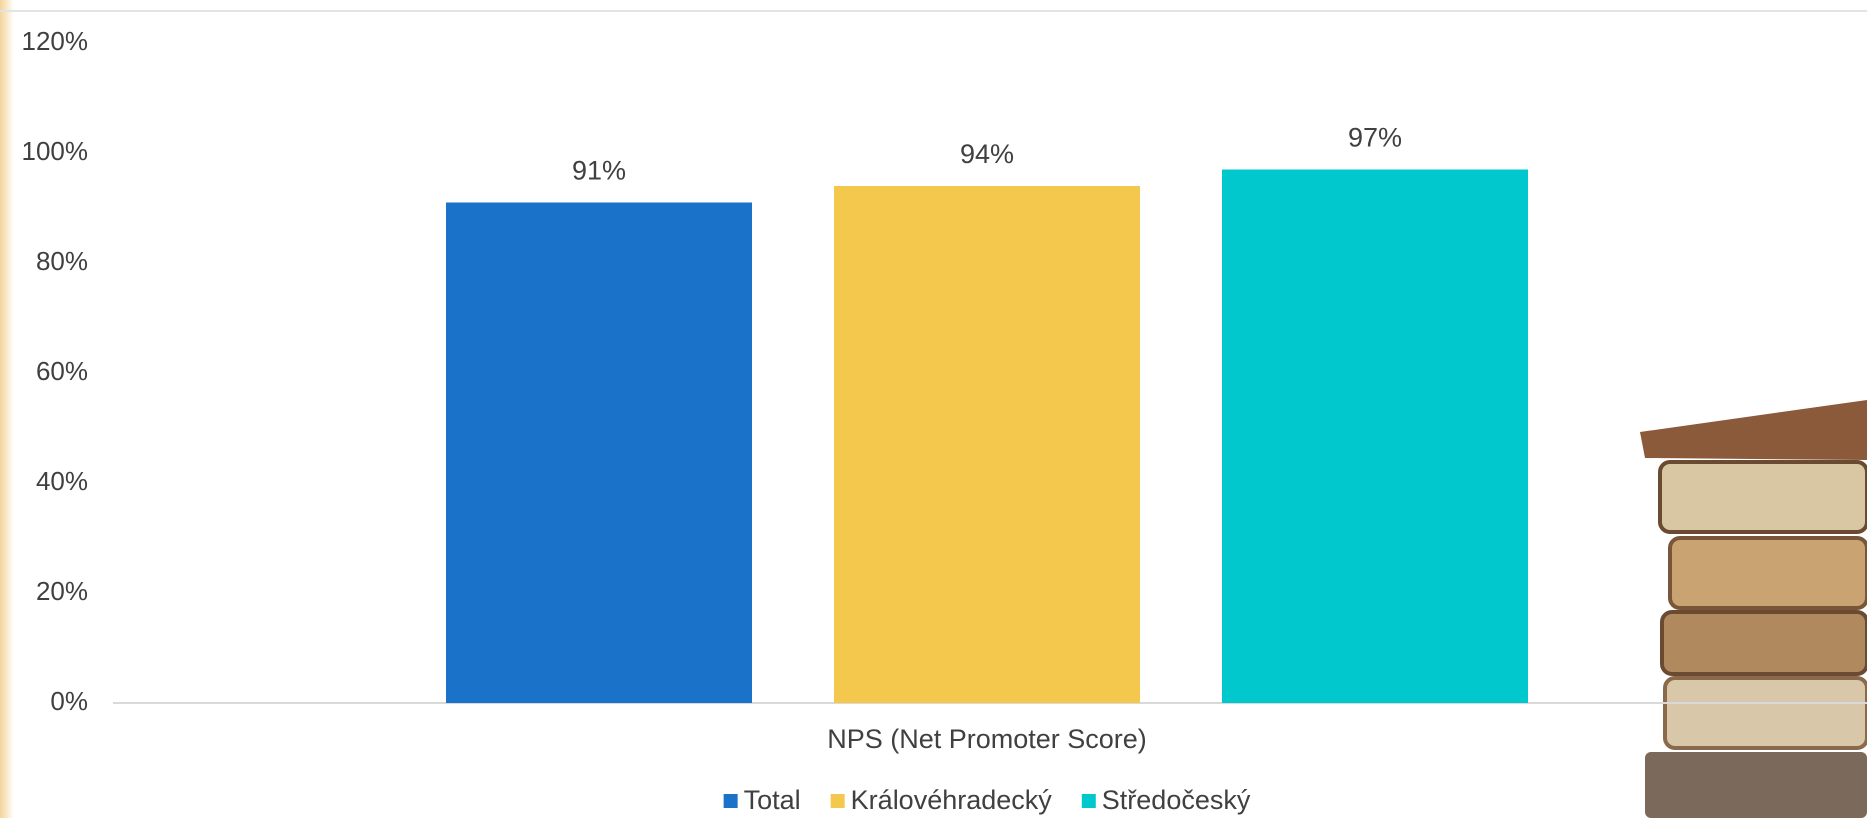 This screenshot has height=818, width=1867. Describe the element at coordinates (62, 261) in the screenshot. I see `y-tick-label: 80%` at that location.